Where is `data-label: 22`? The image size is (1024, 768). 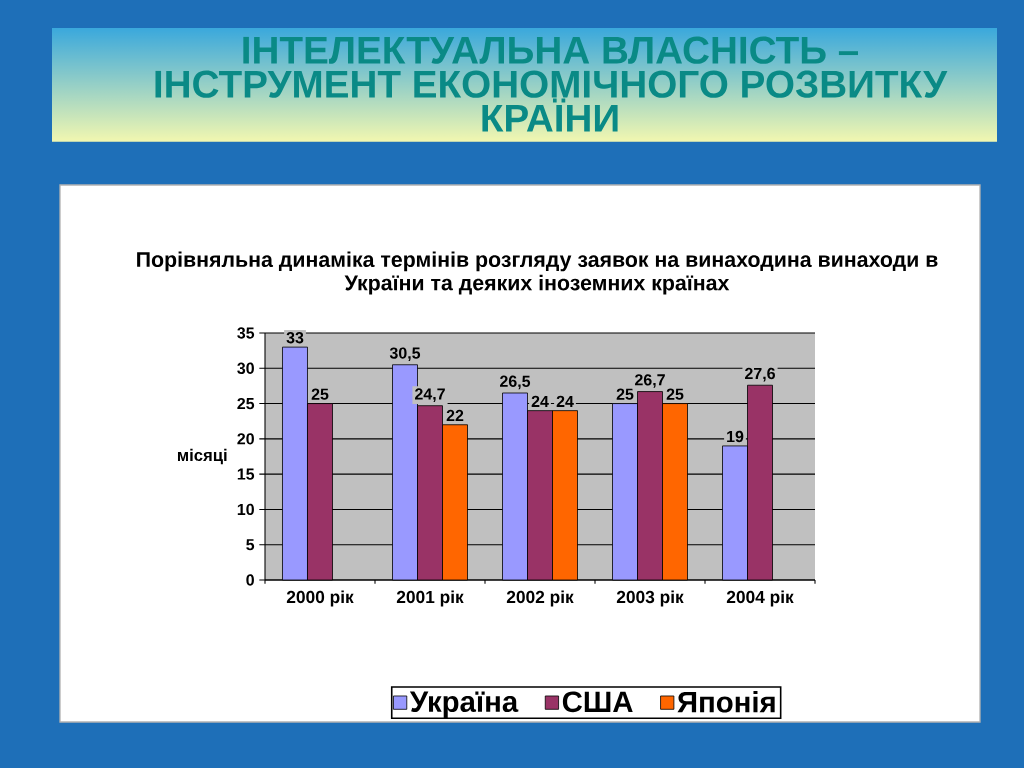
data-label: 22 is located at coordinates (455, 415).